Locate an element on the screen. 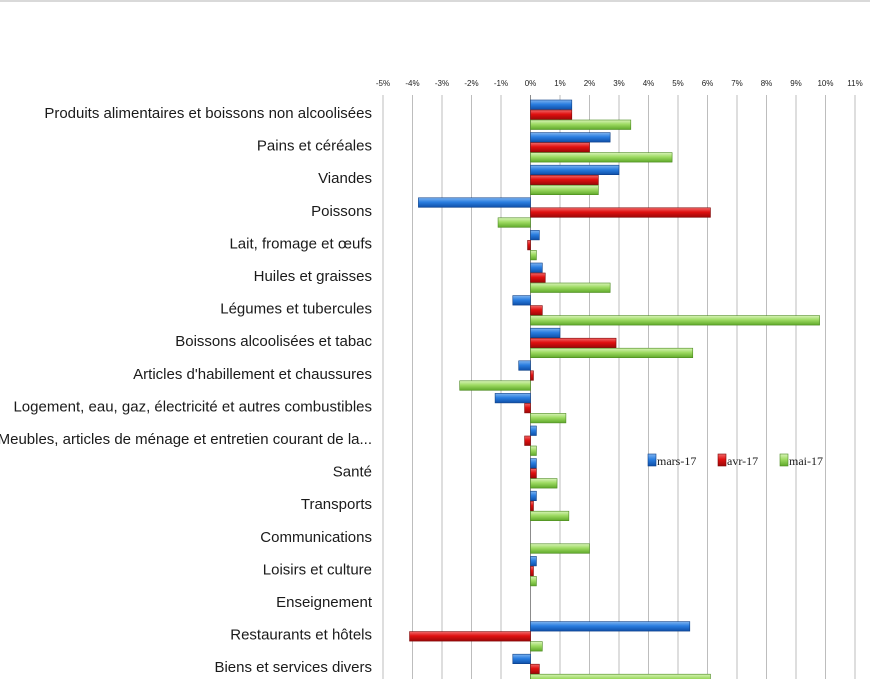 The width and height of the screenshot is (870, 679). x-tick-label: 11% is located at coordinates (854, 83).